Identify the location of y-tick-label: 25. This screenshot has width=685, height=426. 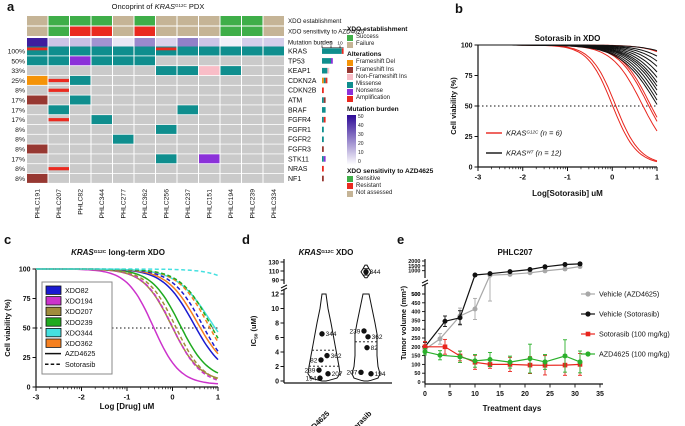
(469, 137).